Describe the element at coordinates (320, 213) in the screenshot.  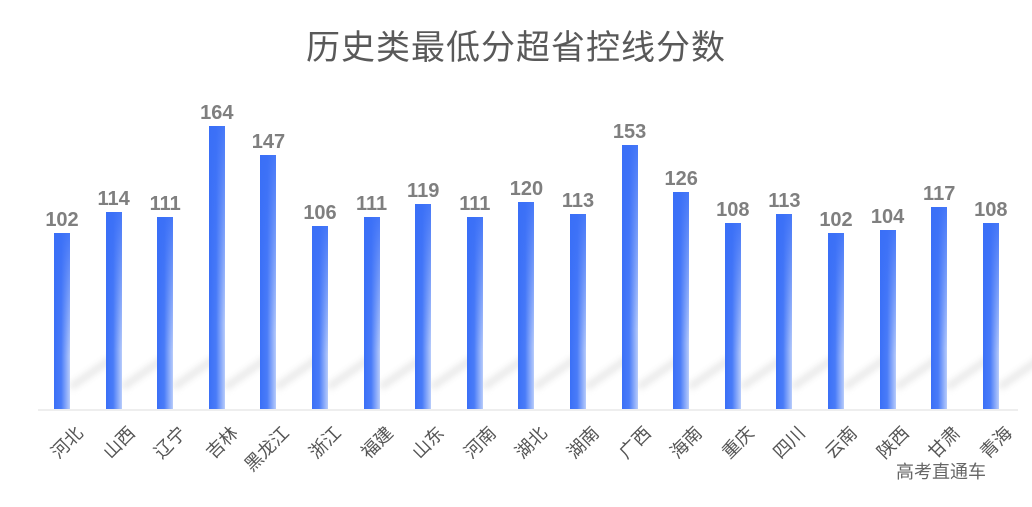
I see `data-label: 106` at that location.